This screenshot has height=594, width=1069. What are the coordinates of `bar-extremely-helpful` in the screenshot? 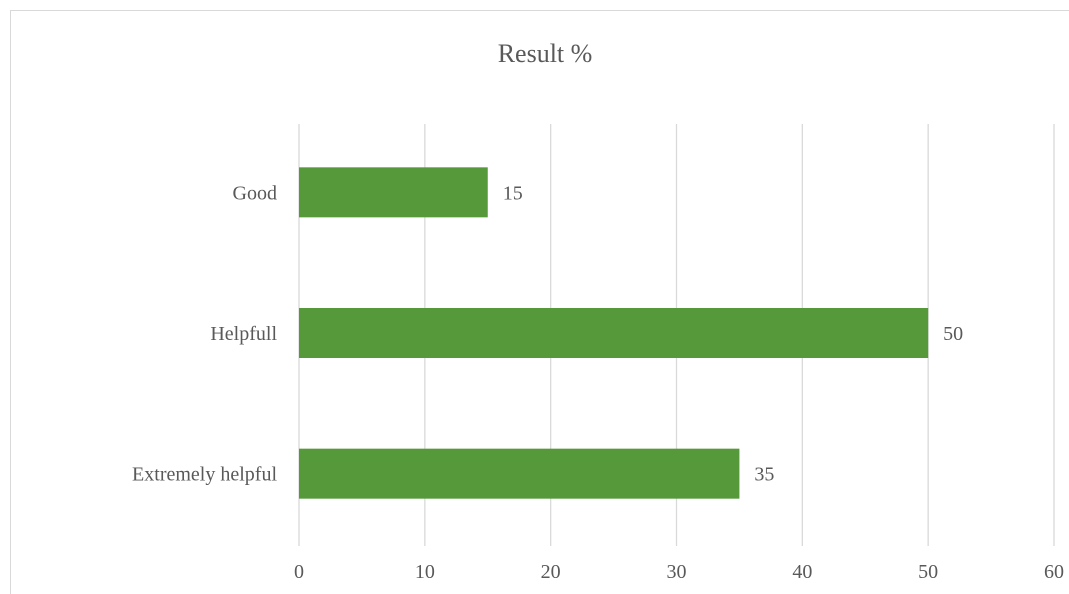 It's located at (519, 473).